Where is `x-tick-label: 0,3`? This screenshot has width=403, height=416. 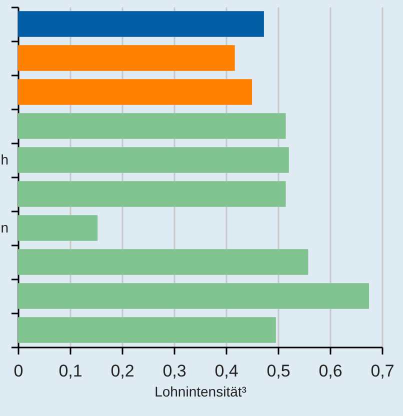
x-tick-label: 0,3 is located at coordinates (174, 371).